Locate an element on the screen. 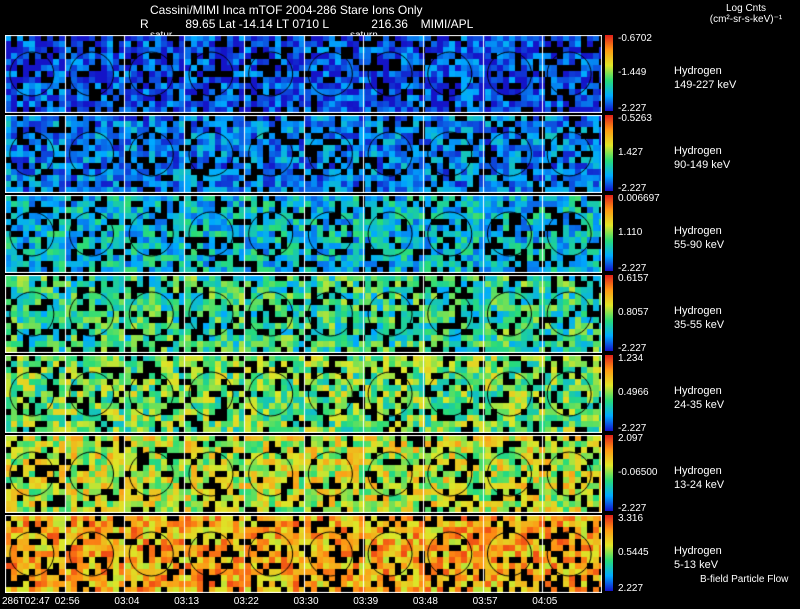 Image resolution: width=800 pixels, height=609 pixels. time-tick-label: 286T02:47 is located at coordinates (26, 601).